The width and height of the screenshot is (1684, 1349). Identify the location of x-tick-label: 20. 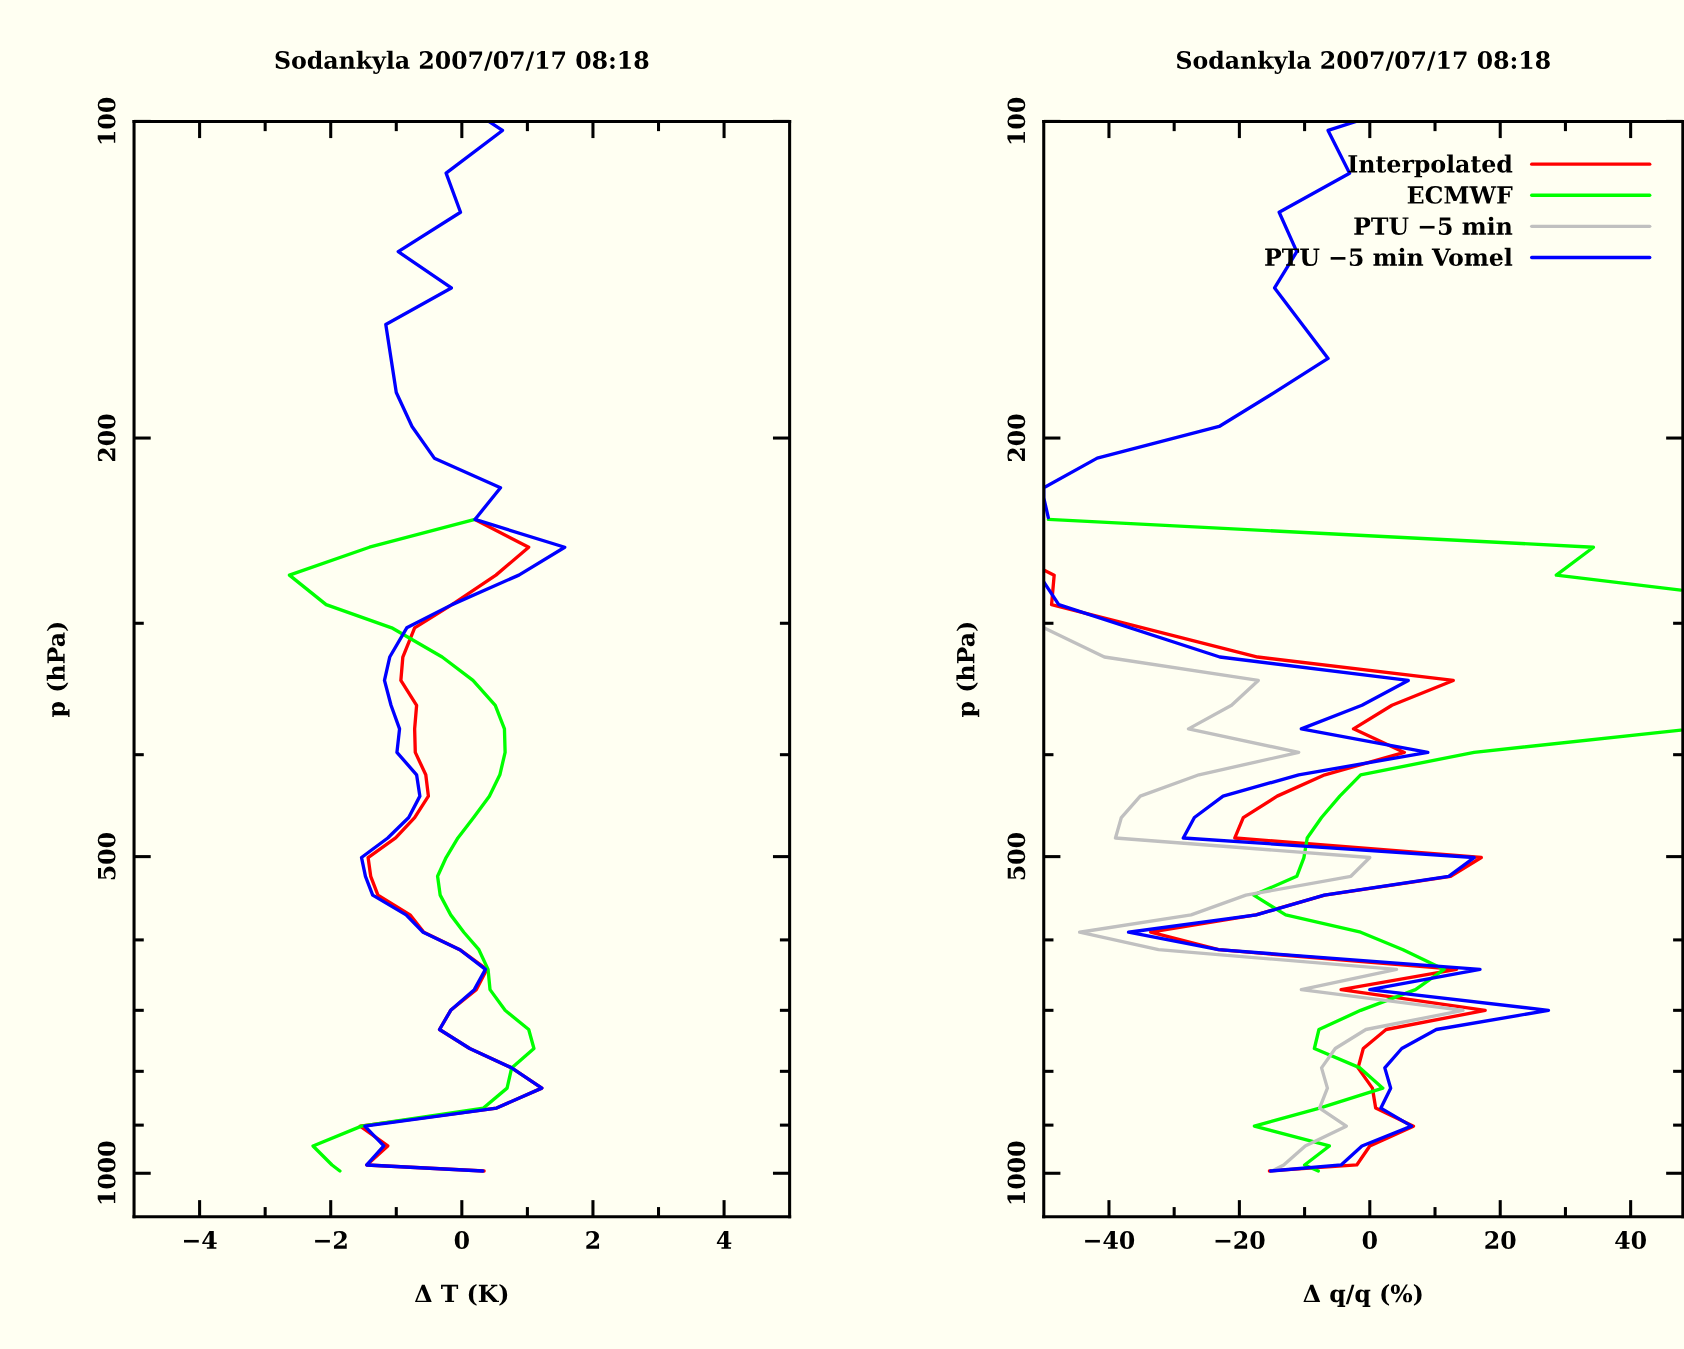
(1500, 1240).